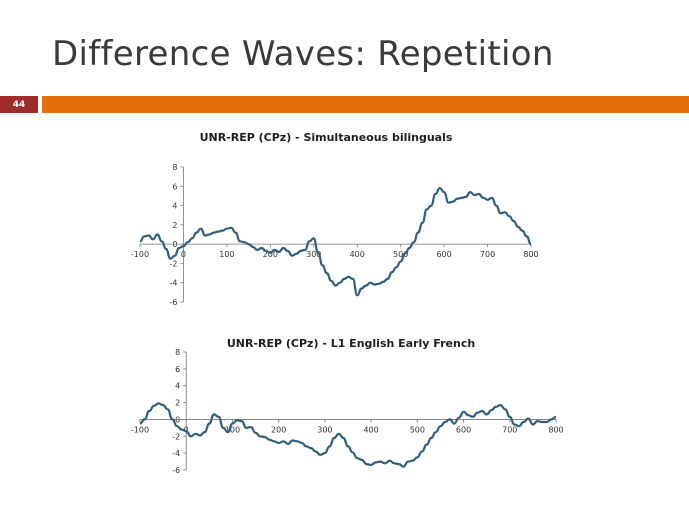 This screenshot has height=517, width=689. Describe the element at coordinates (176, 436) in the screenshot. I see `chart2-y-tick-label: -2` at that location.